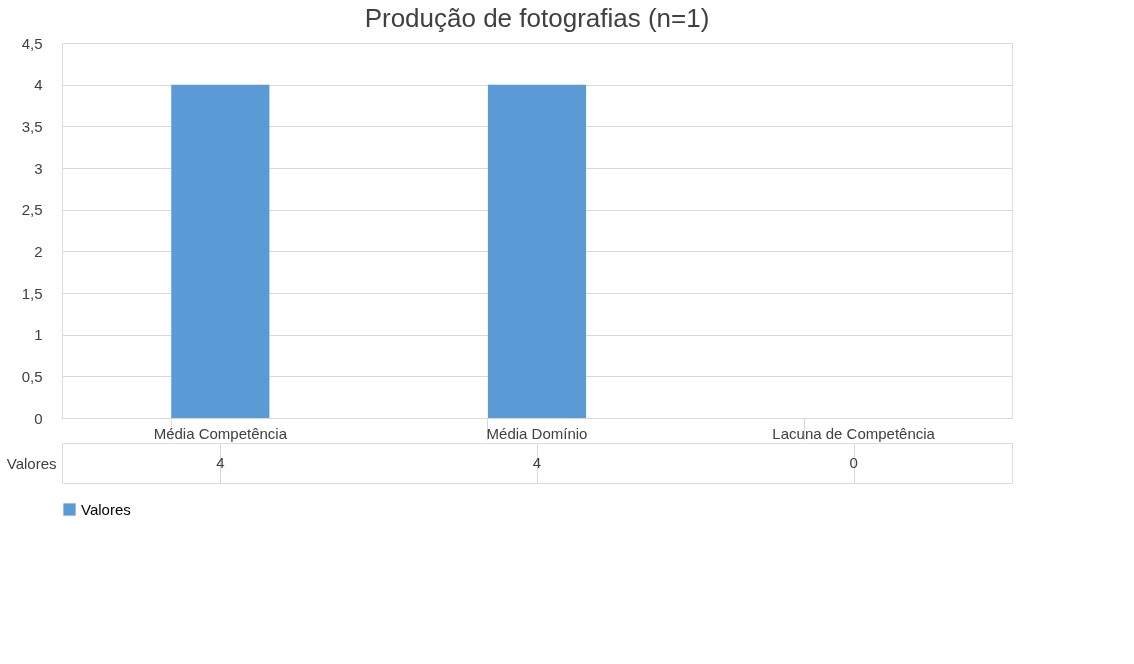 The image size is (1134, 664). I want to click on text: Valores, so click(31, 463).